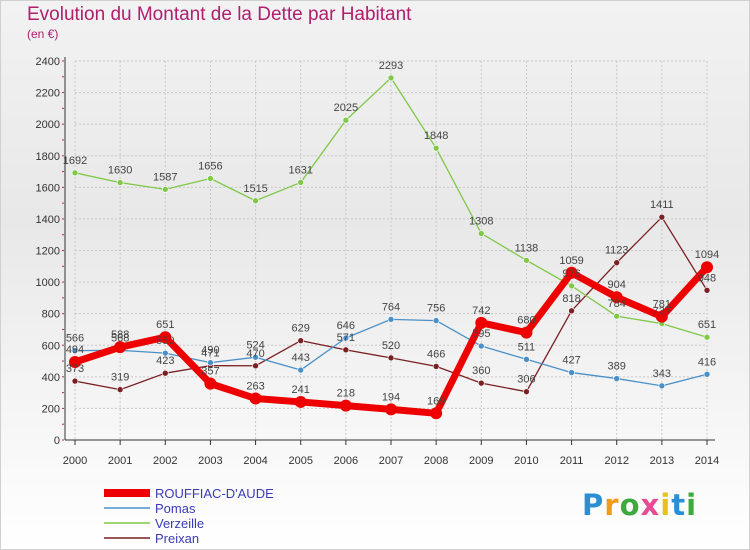 This screenshot has height=550, width=750. I want to click on data-label: 306, so click(526, 380).